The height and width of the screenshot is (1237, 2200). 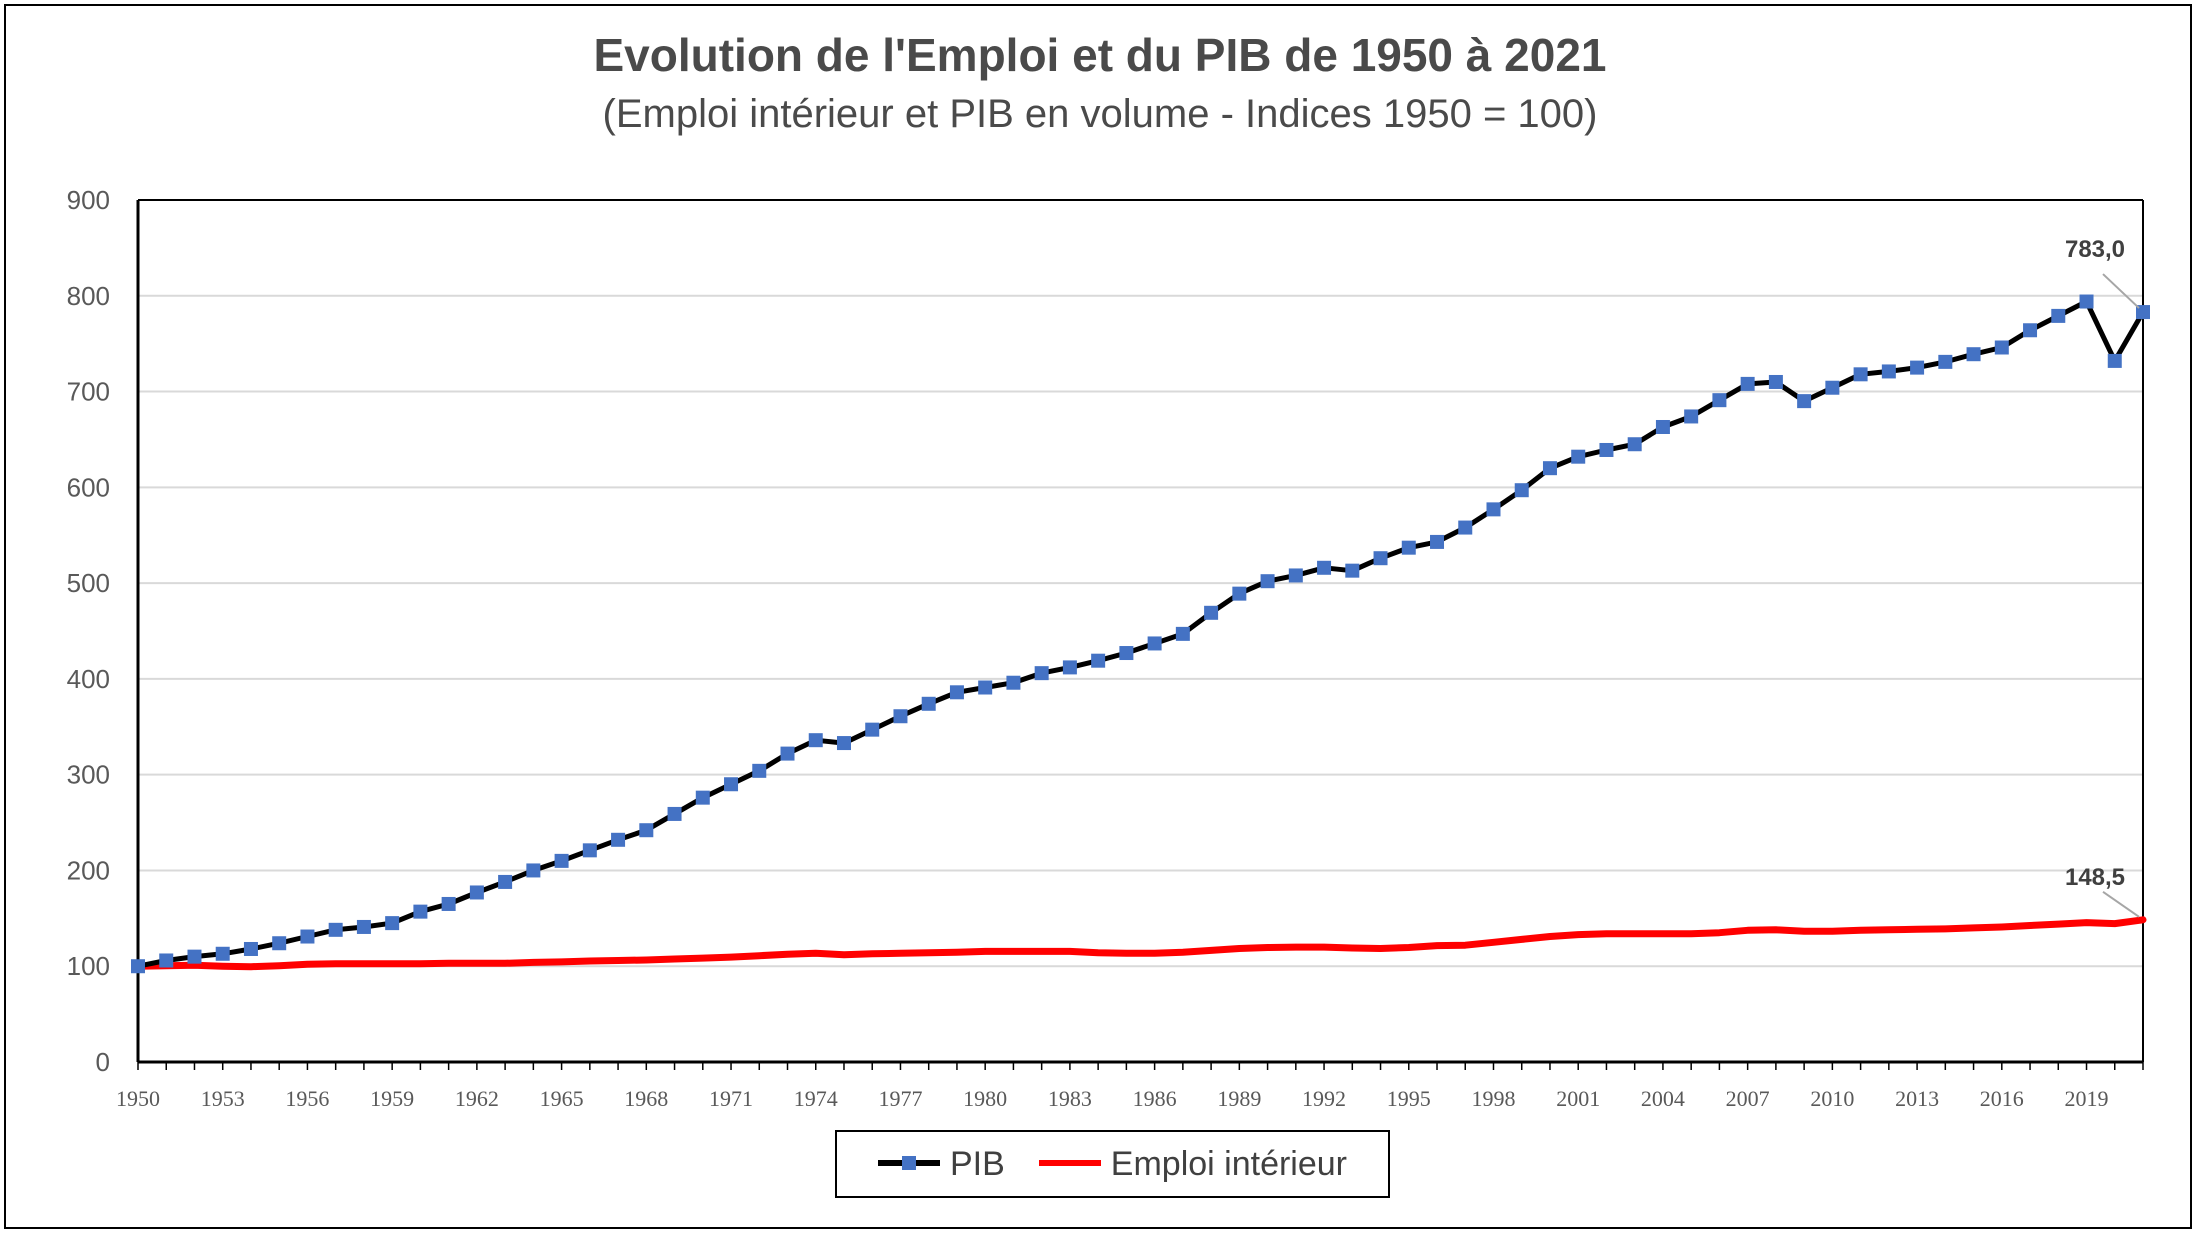 What do you see at coordinates (1578, 1098) in the screenshot?
I see `x-tick-label: 2001` at bounding box center [1578, 1098].